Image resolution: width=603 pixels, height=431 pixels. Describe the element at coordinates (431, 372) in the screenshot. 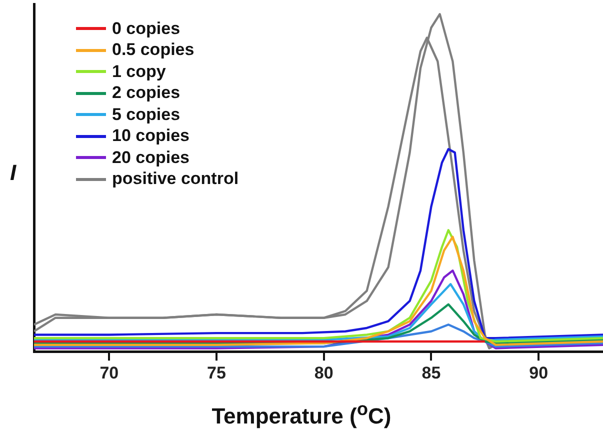

I see `x-tick-label: 85` at that location.